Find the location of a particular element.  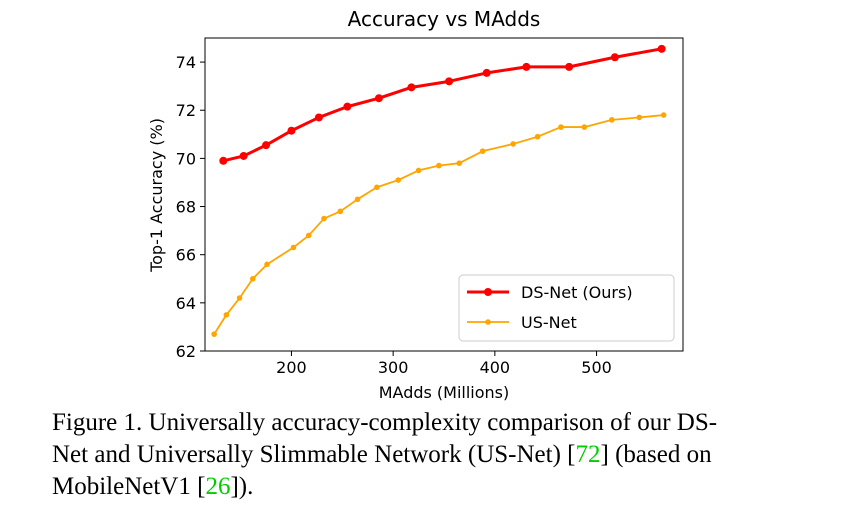

series-line-ds-net is located at coordinates (442, 105).